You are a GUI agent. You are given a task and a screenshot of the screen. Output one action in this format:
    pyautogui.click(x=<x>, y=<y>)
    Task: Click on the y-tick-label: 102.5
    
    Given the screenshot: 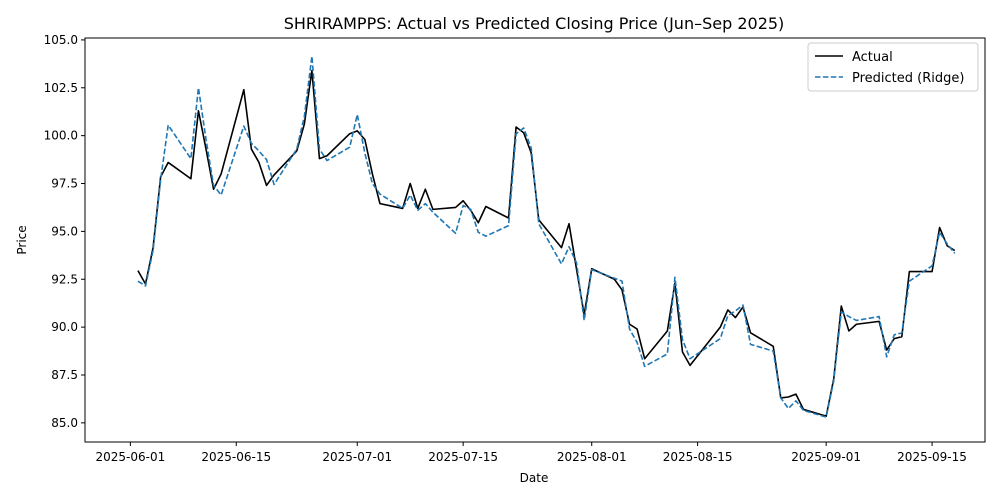 What is the action you would take?
    pyautogui.click(x=61, y=88)
    